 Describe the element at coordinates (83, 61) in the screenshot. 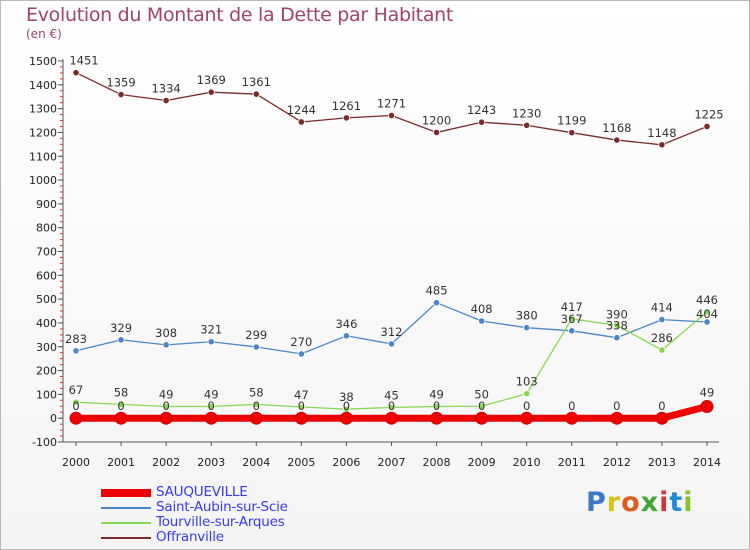

I see `data-label: 1451` at that location.